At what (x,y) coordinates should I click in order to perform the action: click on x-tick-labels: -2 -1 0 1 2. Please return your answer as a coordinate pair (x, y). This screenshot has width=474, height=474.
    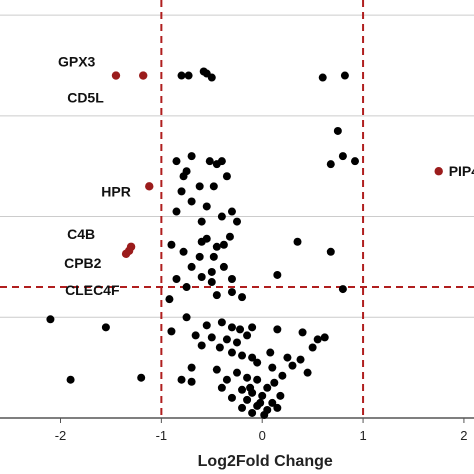
    Looking at the image, I should click on (261, 430).